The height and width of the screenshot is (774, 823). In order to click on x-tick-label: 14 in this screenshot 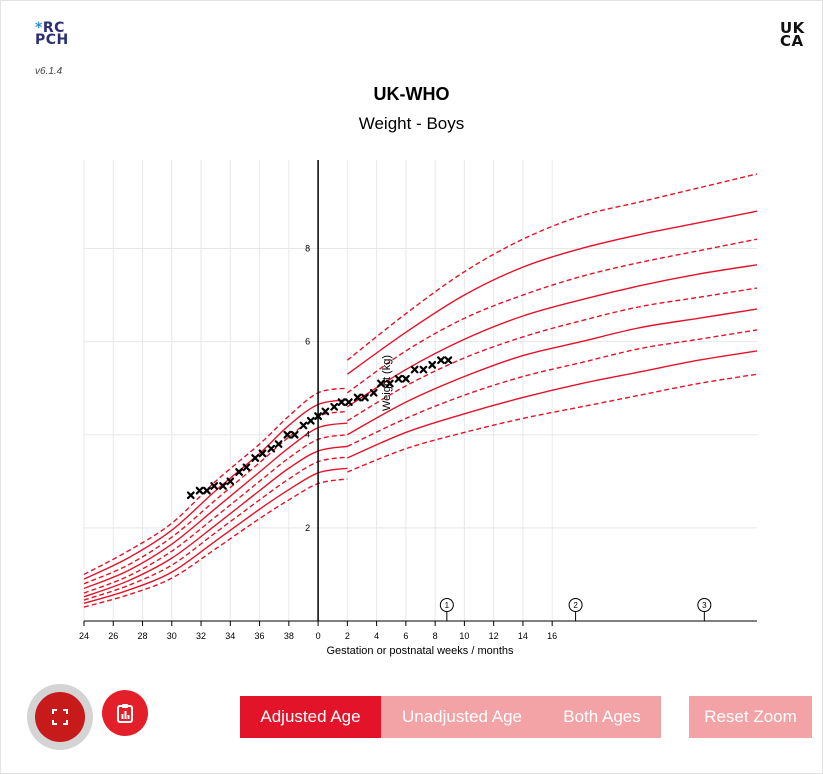, I will do `click(523, 636)`.